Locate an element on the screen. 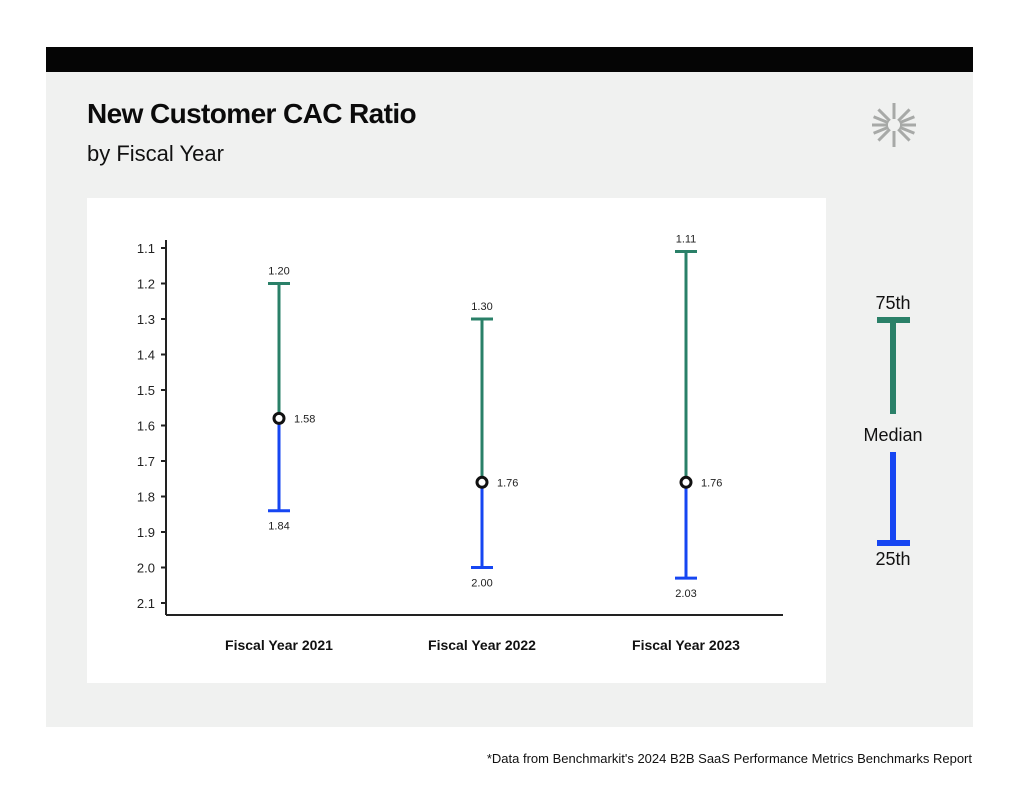 The height and width of the screenshot is (786, 1024). legend-label-75th: 75th is located at coordinates (893, 303).